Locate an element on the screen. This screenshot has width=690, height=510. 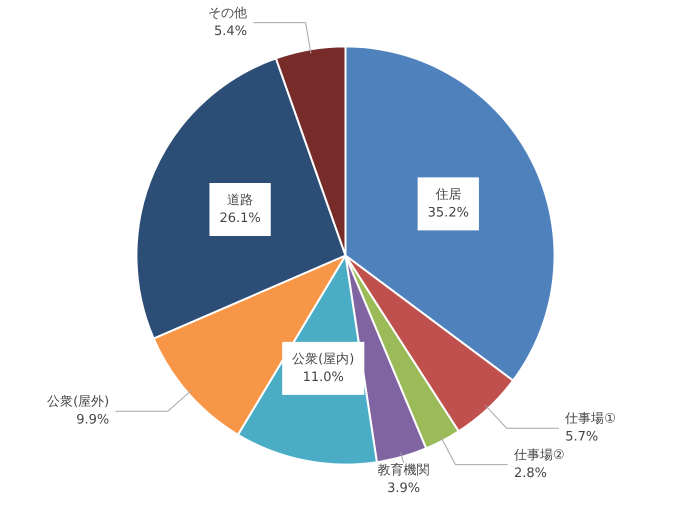
slice-label: 公衆(屋内) is located at coordinates (323, 359).